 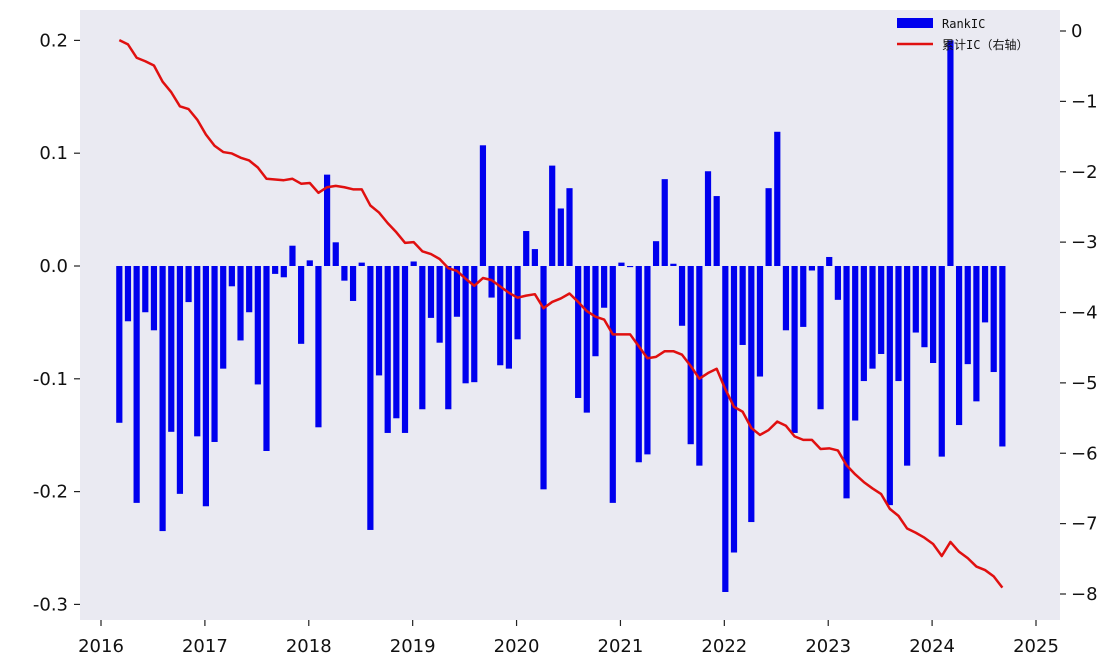 What do you see at coordinates (1084, 313) in the screenshot?
I see `right-axis-tick-label: −4` at bounding box center [1084, 313].